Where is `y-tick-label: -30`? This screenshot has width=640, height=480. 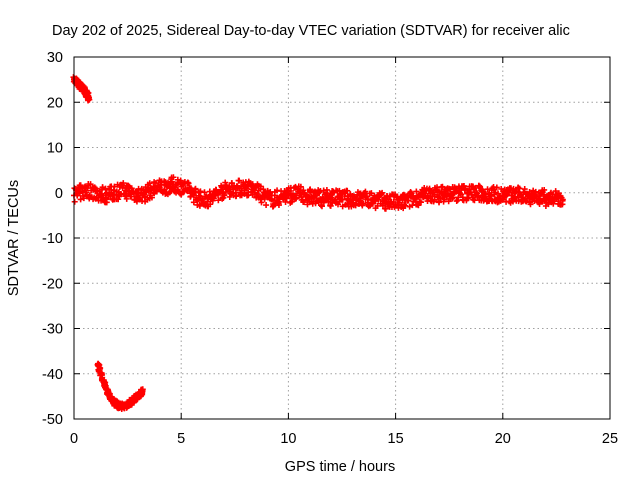
y-tick-label: -30 is located at coordinates (52, 330).